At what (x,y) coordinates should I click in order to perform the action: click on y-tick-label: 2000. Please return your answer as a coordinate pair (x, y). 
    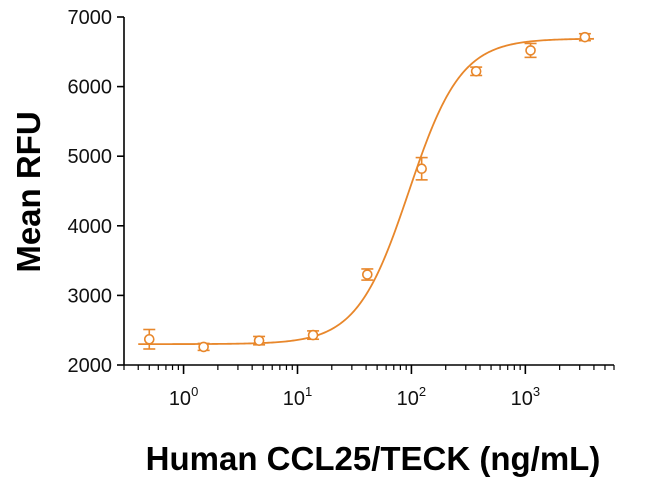
    Looking at the image, I should click on (90, 366).